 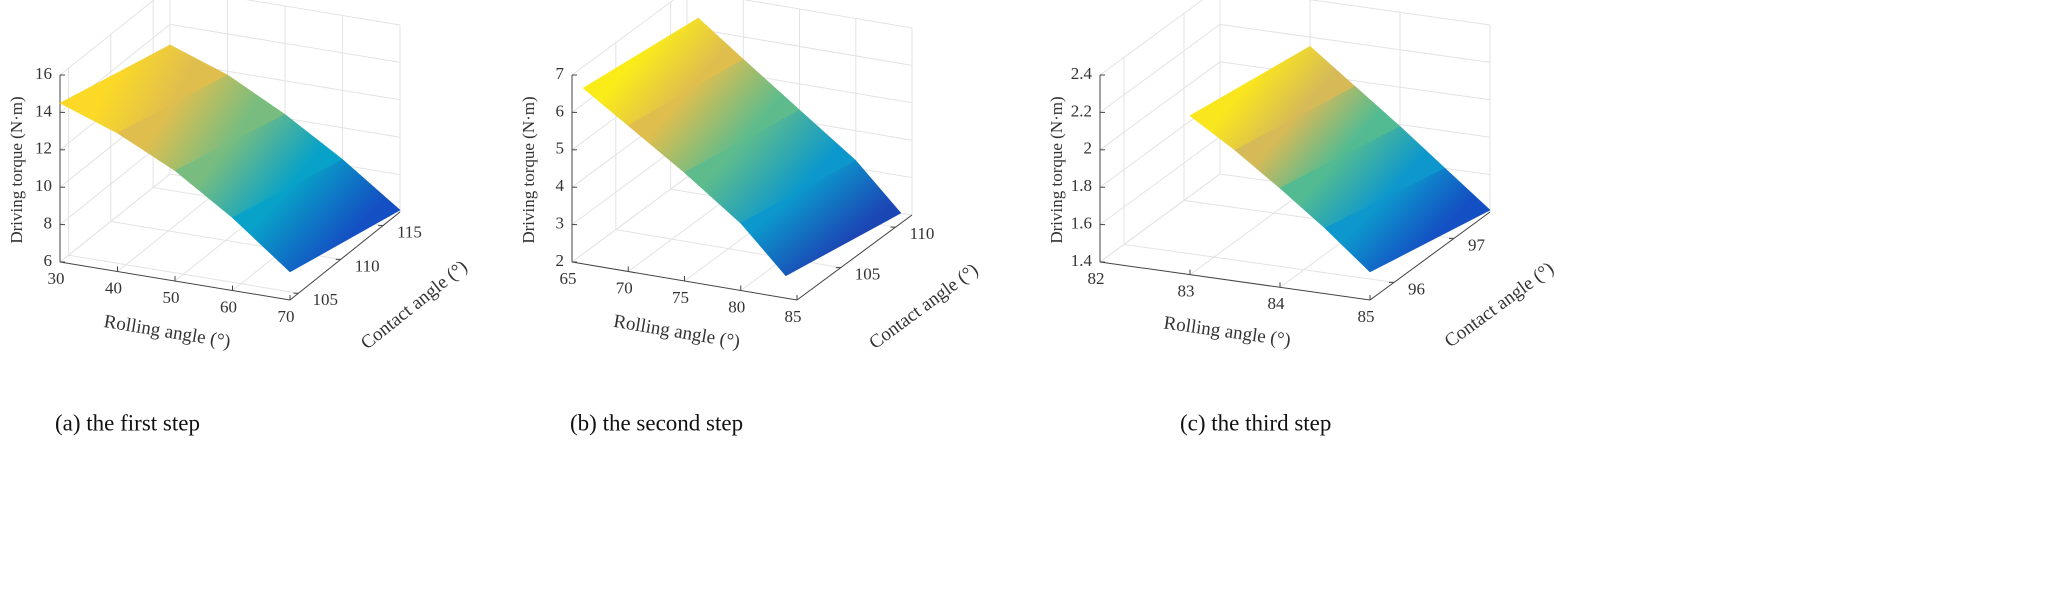 I want to click on x-tick-label: 80, so click(x=736, y=306).